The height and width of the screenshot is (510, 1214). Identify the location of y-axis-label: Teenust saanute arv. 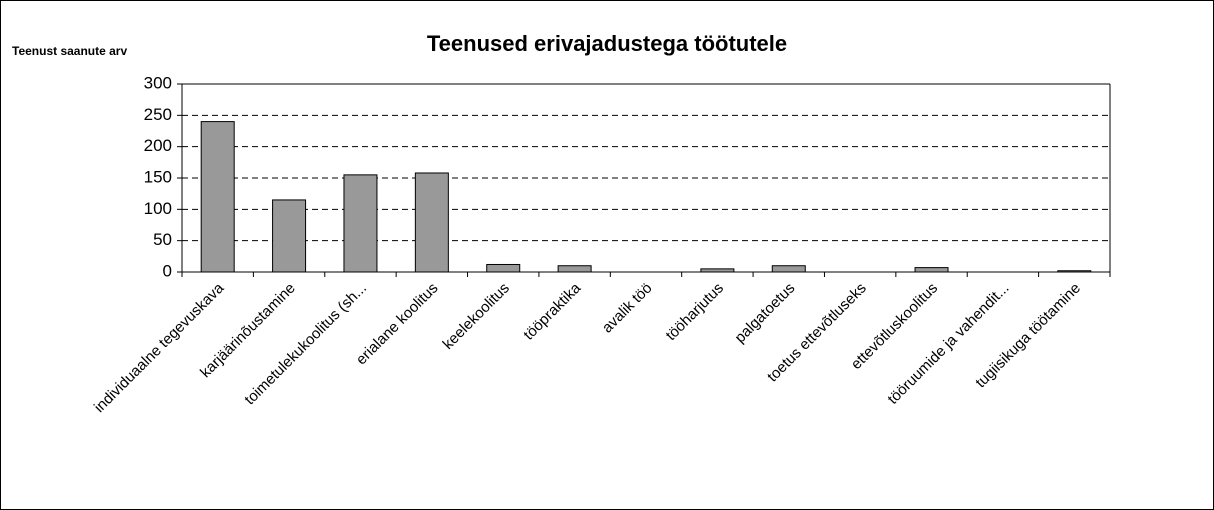
(69, 51).